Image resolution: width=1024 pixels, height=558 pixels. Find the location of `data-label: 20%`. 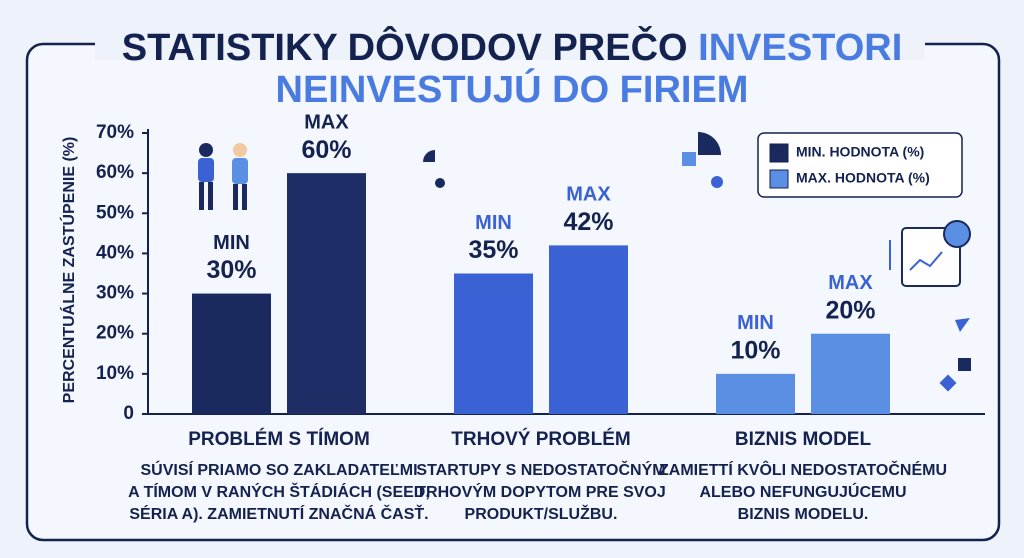

data-label: 20% is located at coordinates (850, 310).